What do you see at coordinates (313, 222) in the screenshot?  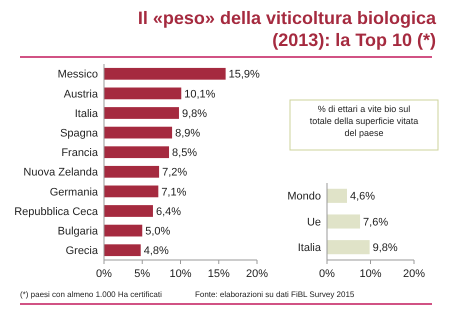 I see `y-tick-label: Ue` at bounding box center [313, 222].